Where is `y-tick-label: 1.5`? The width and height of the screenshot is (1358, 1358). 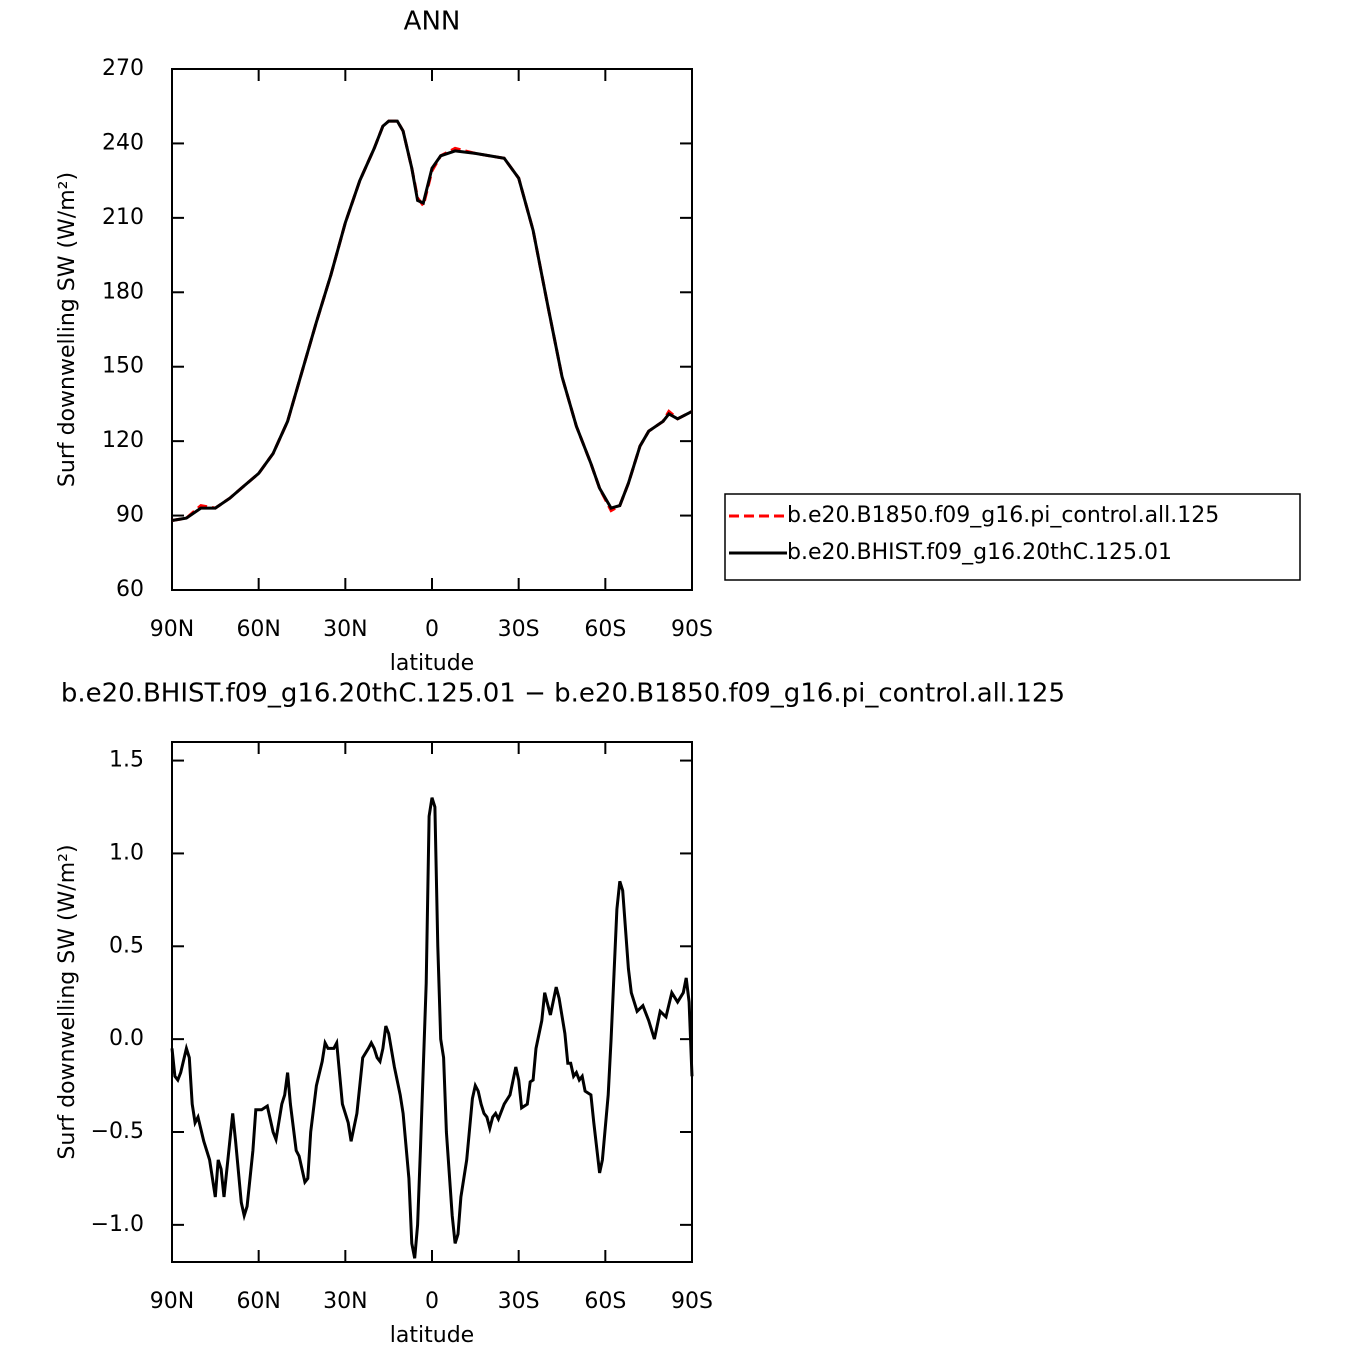
y-tick-label: 1.5 is located at coordinates (126, 760).